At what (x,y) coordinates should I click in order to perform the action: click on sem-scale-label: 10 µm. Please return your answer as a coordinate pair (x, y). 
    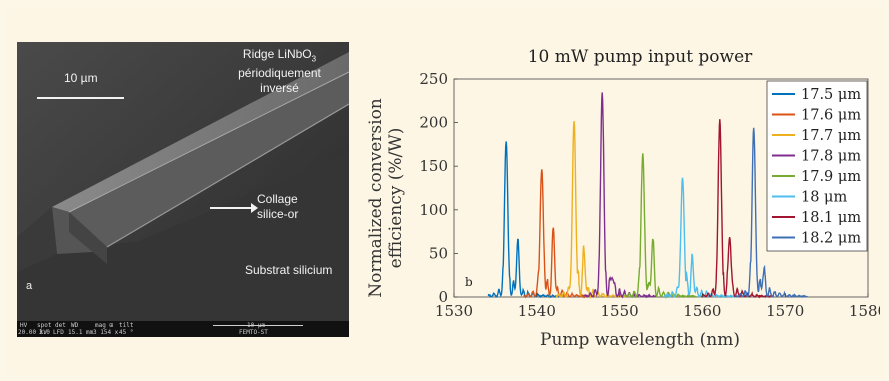
    Looking at the image, I should click on (81, 78).